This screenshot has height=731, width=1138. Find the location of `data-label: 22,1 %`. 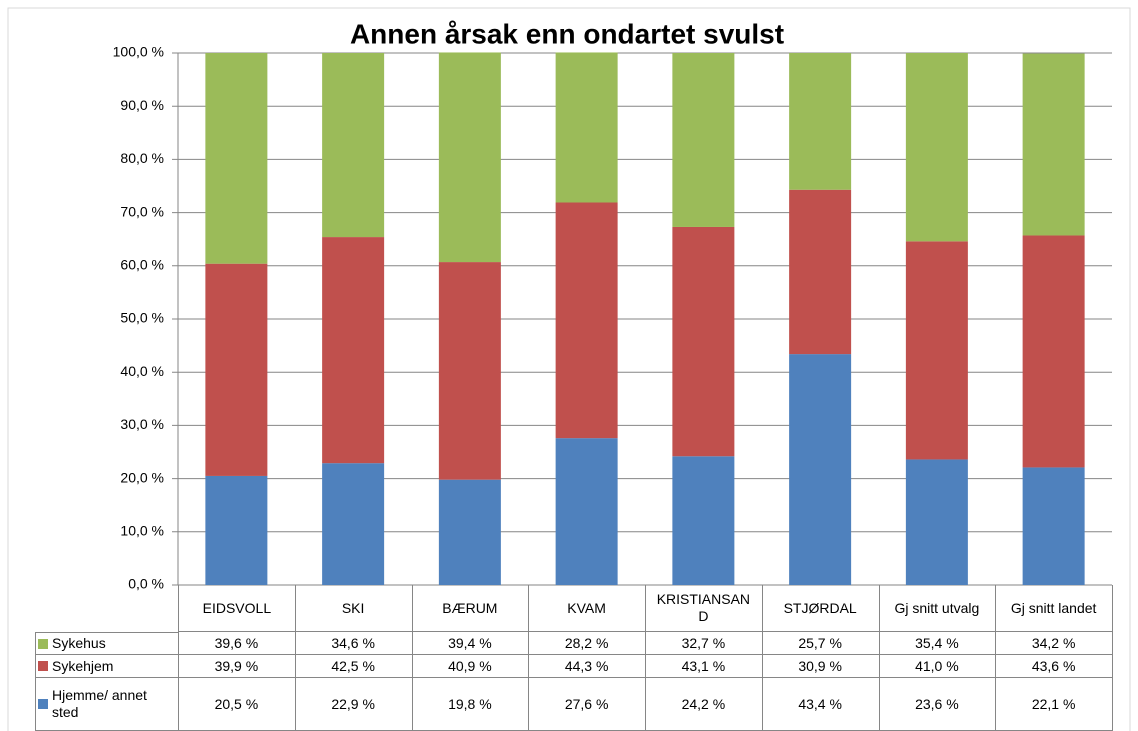

data-label: 22,1 % is located at coordinates (1054, 704).